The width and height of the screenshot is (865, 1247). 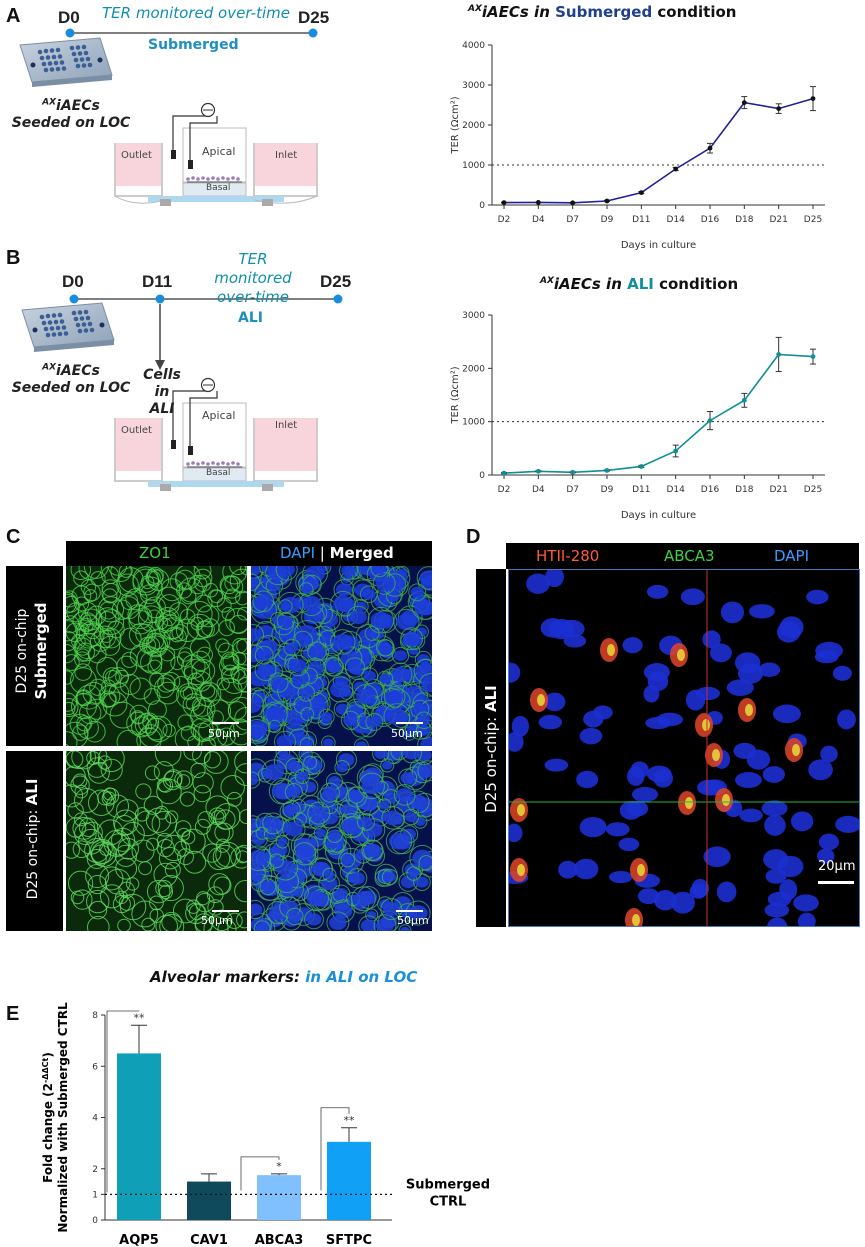 What do you see at coordinates (225, 911) in the screenshot?
I see `scale-bar-c3` at bounding box center [225, 911].